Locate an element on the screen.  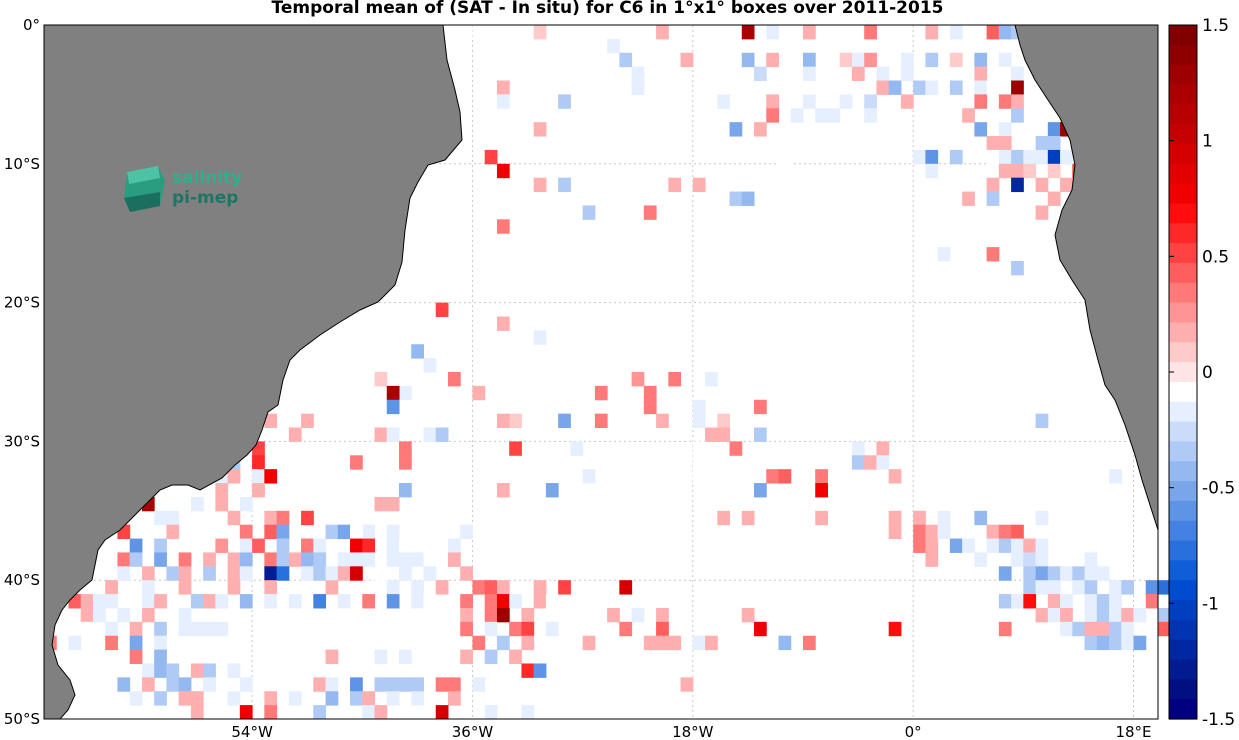
lat-tick-label: 50°S is located at coordinates (22, 719).